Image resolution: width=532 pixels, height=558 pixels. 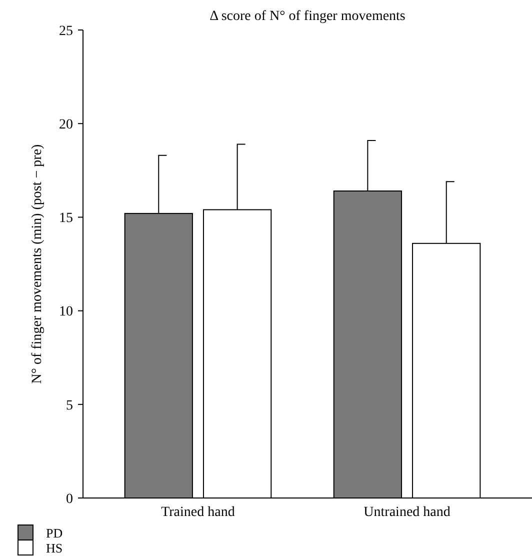 I want to click on legend-label: PD, so click(x=54, y=533).